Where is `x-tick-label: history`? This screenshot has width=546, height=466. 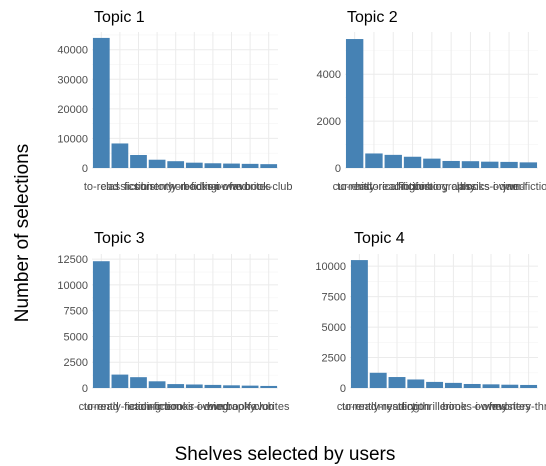
x-tick-label: history is located at coordinates (157, 187).